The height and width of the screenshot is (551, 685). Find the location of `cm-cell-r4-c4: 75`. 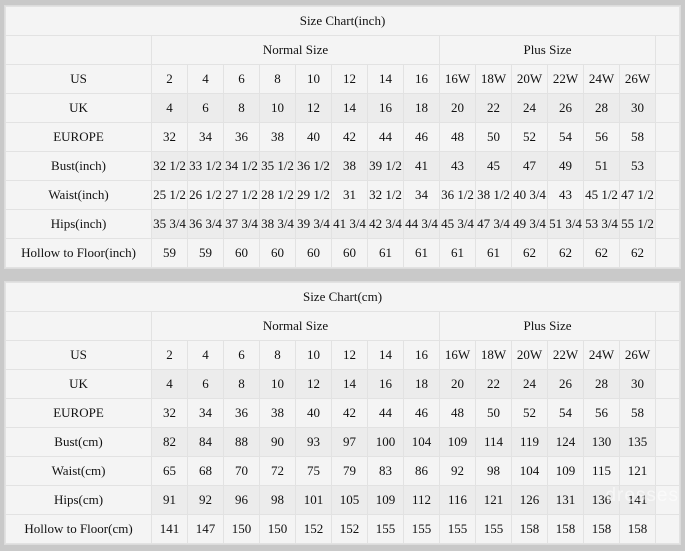

cm-cell-r4-c4: 75 is located at coordinates (313, 471).